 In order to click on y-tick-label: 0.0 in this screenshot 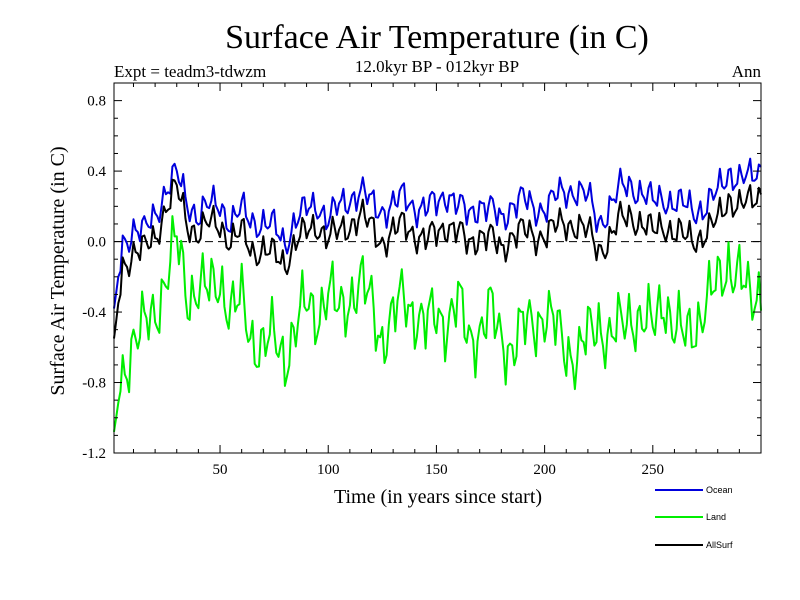, I will do `click(96, 243)`.